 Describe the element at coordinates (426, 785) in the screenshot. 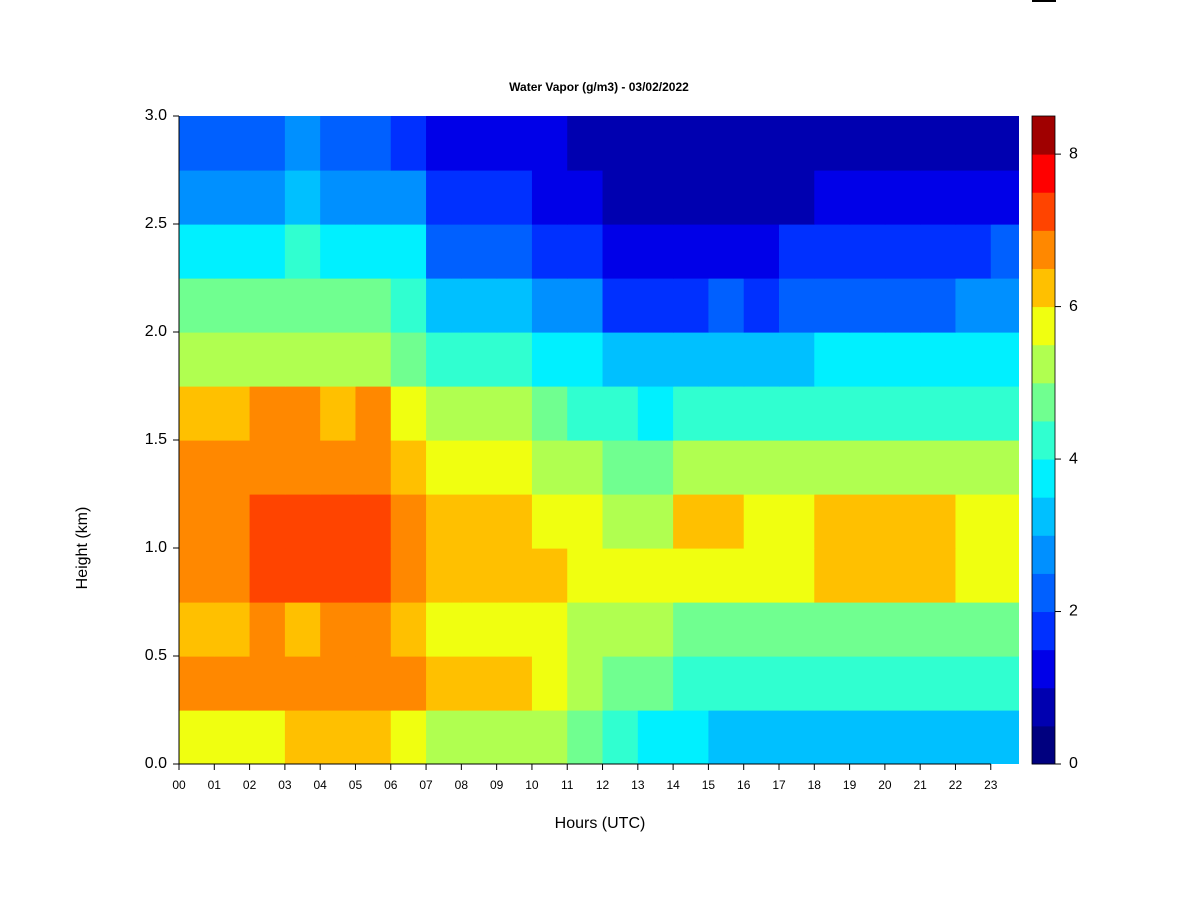

I see `x-tick-label: 07` at that location.